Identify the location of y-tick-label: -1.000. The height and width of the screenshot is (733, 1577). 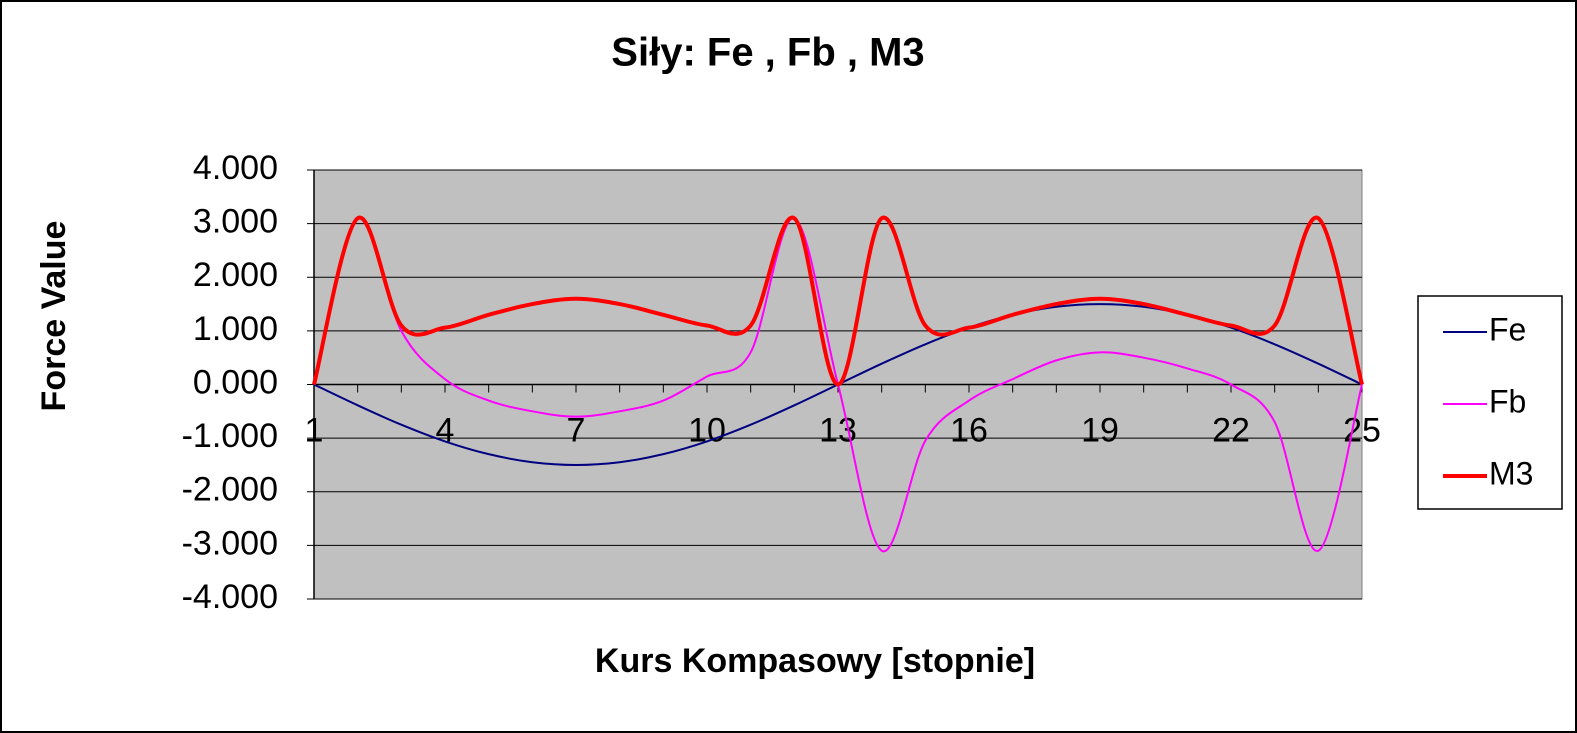
(230, 436).